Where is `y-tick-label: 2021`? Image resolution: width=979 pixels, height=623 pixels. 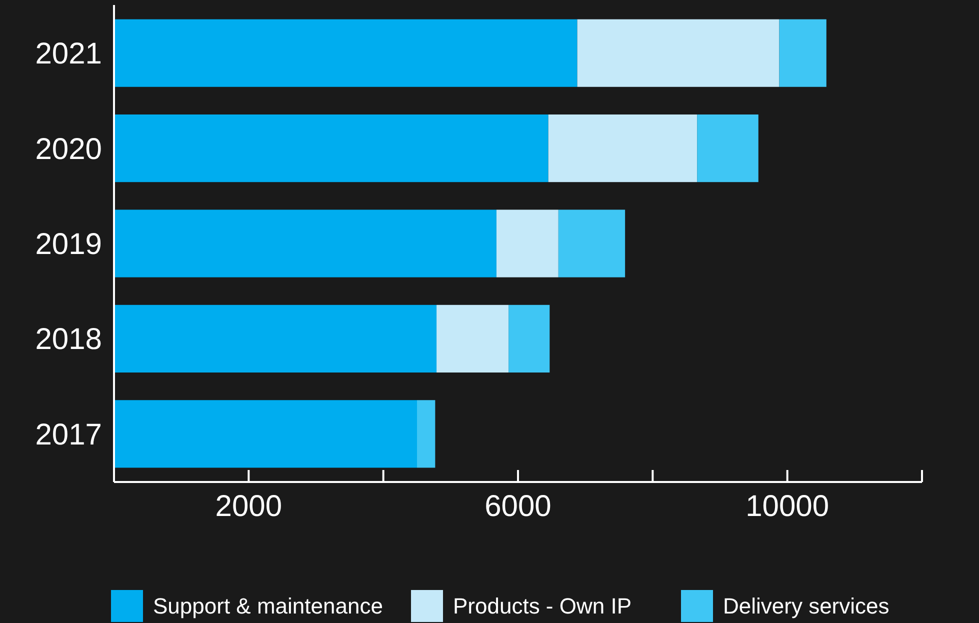
y-tick-label: 2021 is located at coordinates (68, 54).